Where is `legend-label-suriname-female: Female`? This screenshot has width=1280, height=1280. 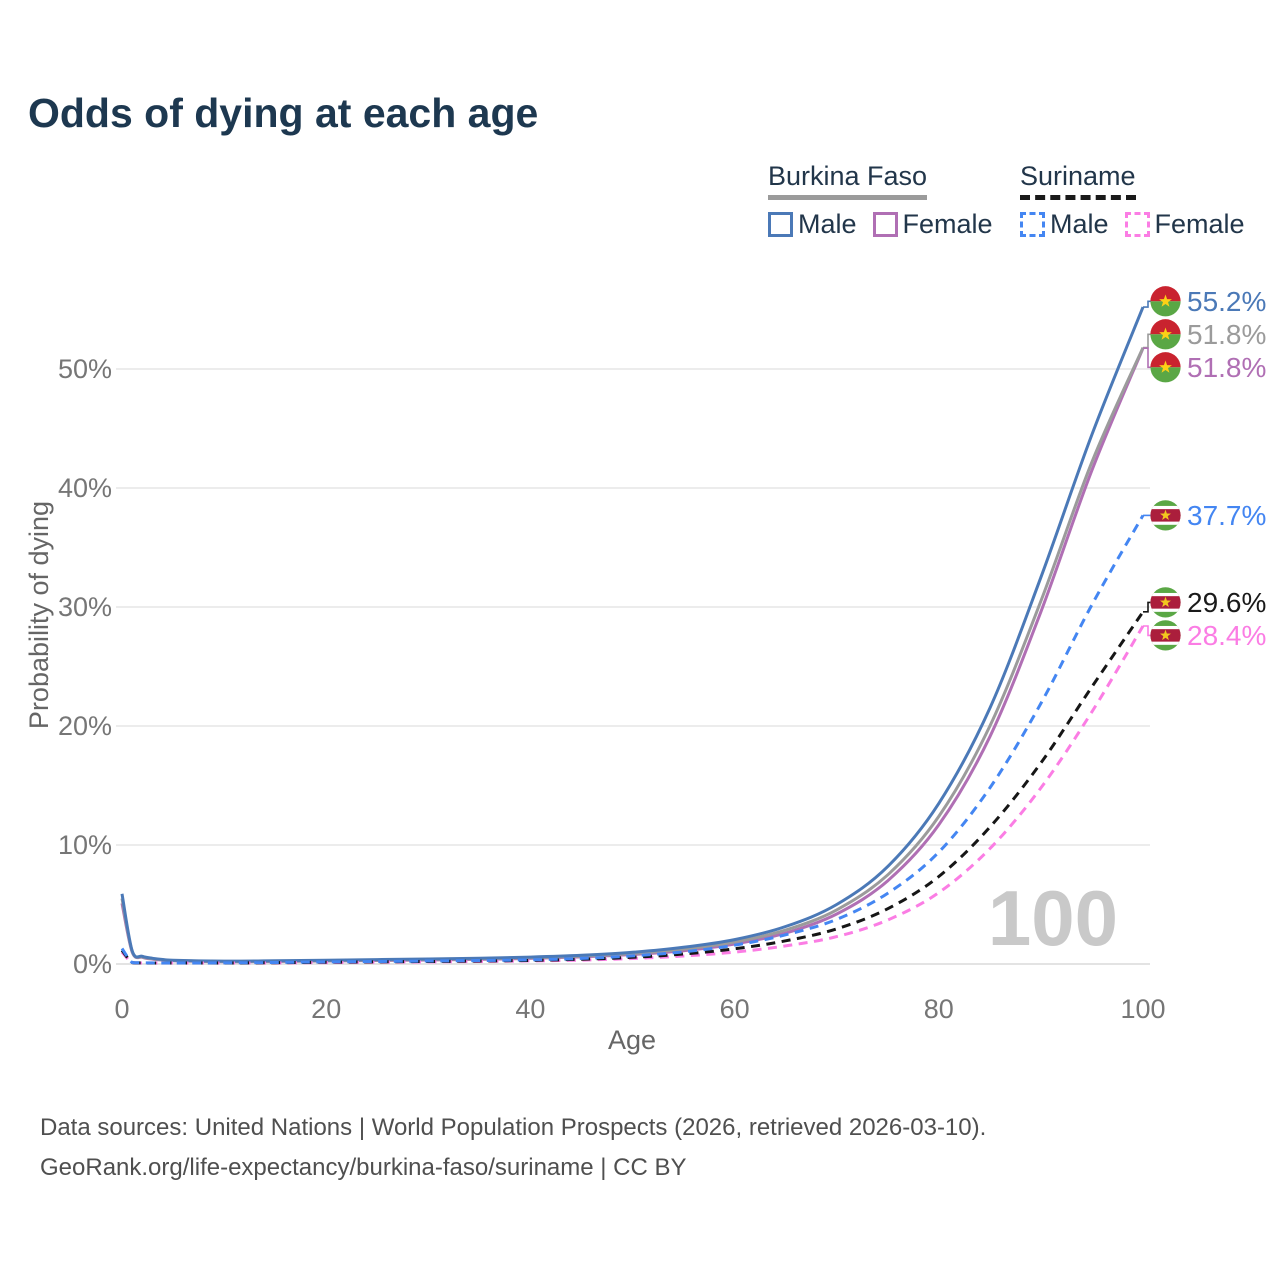 legend-label-suriname-female: Female is located at coordinates (1199, 224).